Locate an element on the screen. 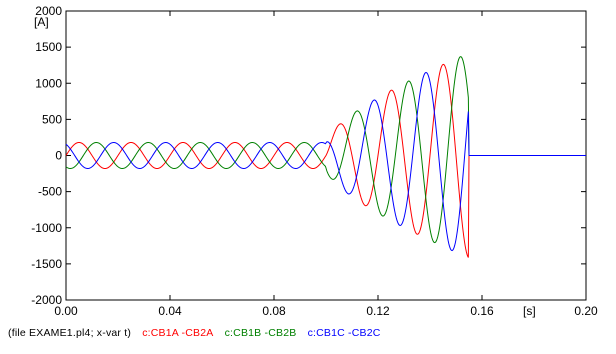 The width and height of the screenshot is (616, 354). y-tick-label: -2000 is located at coordinates (46, 300).